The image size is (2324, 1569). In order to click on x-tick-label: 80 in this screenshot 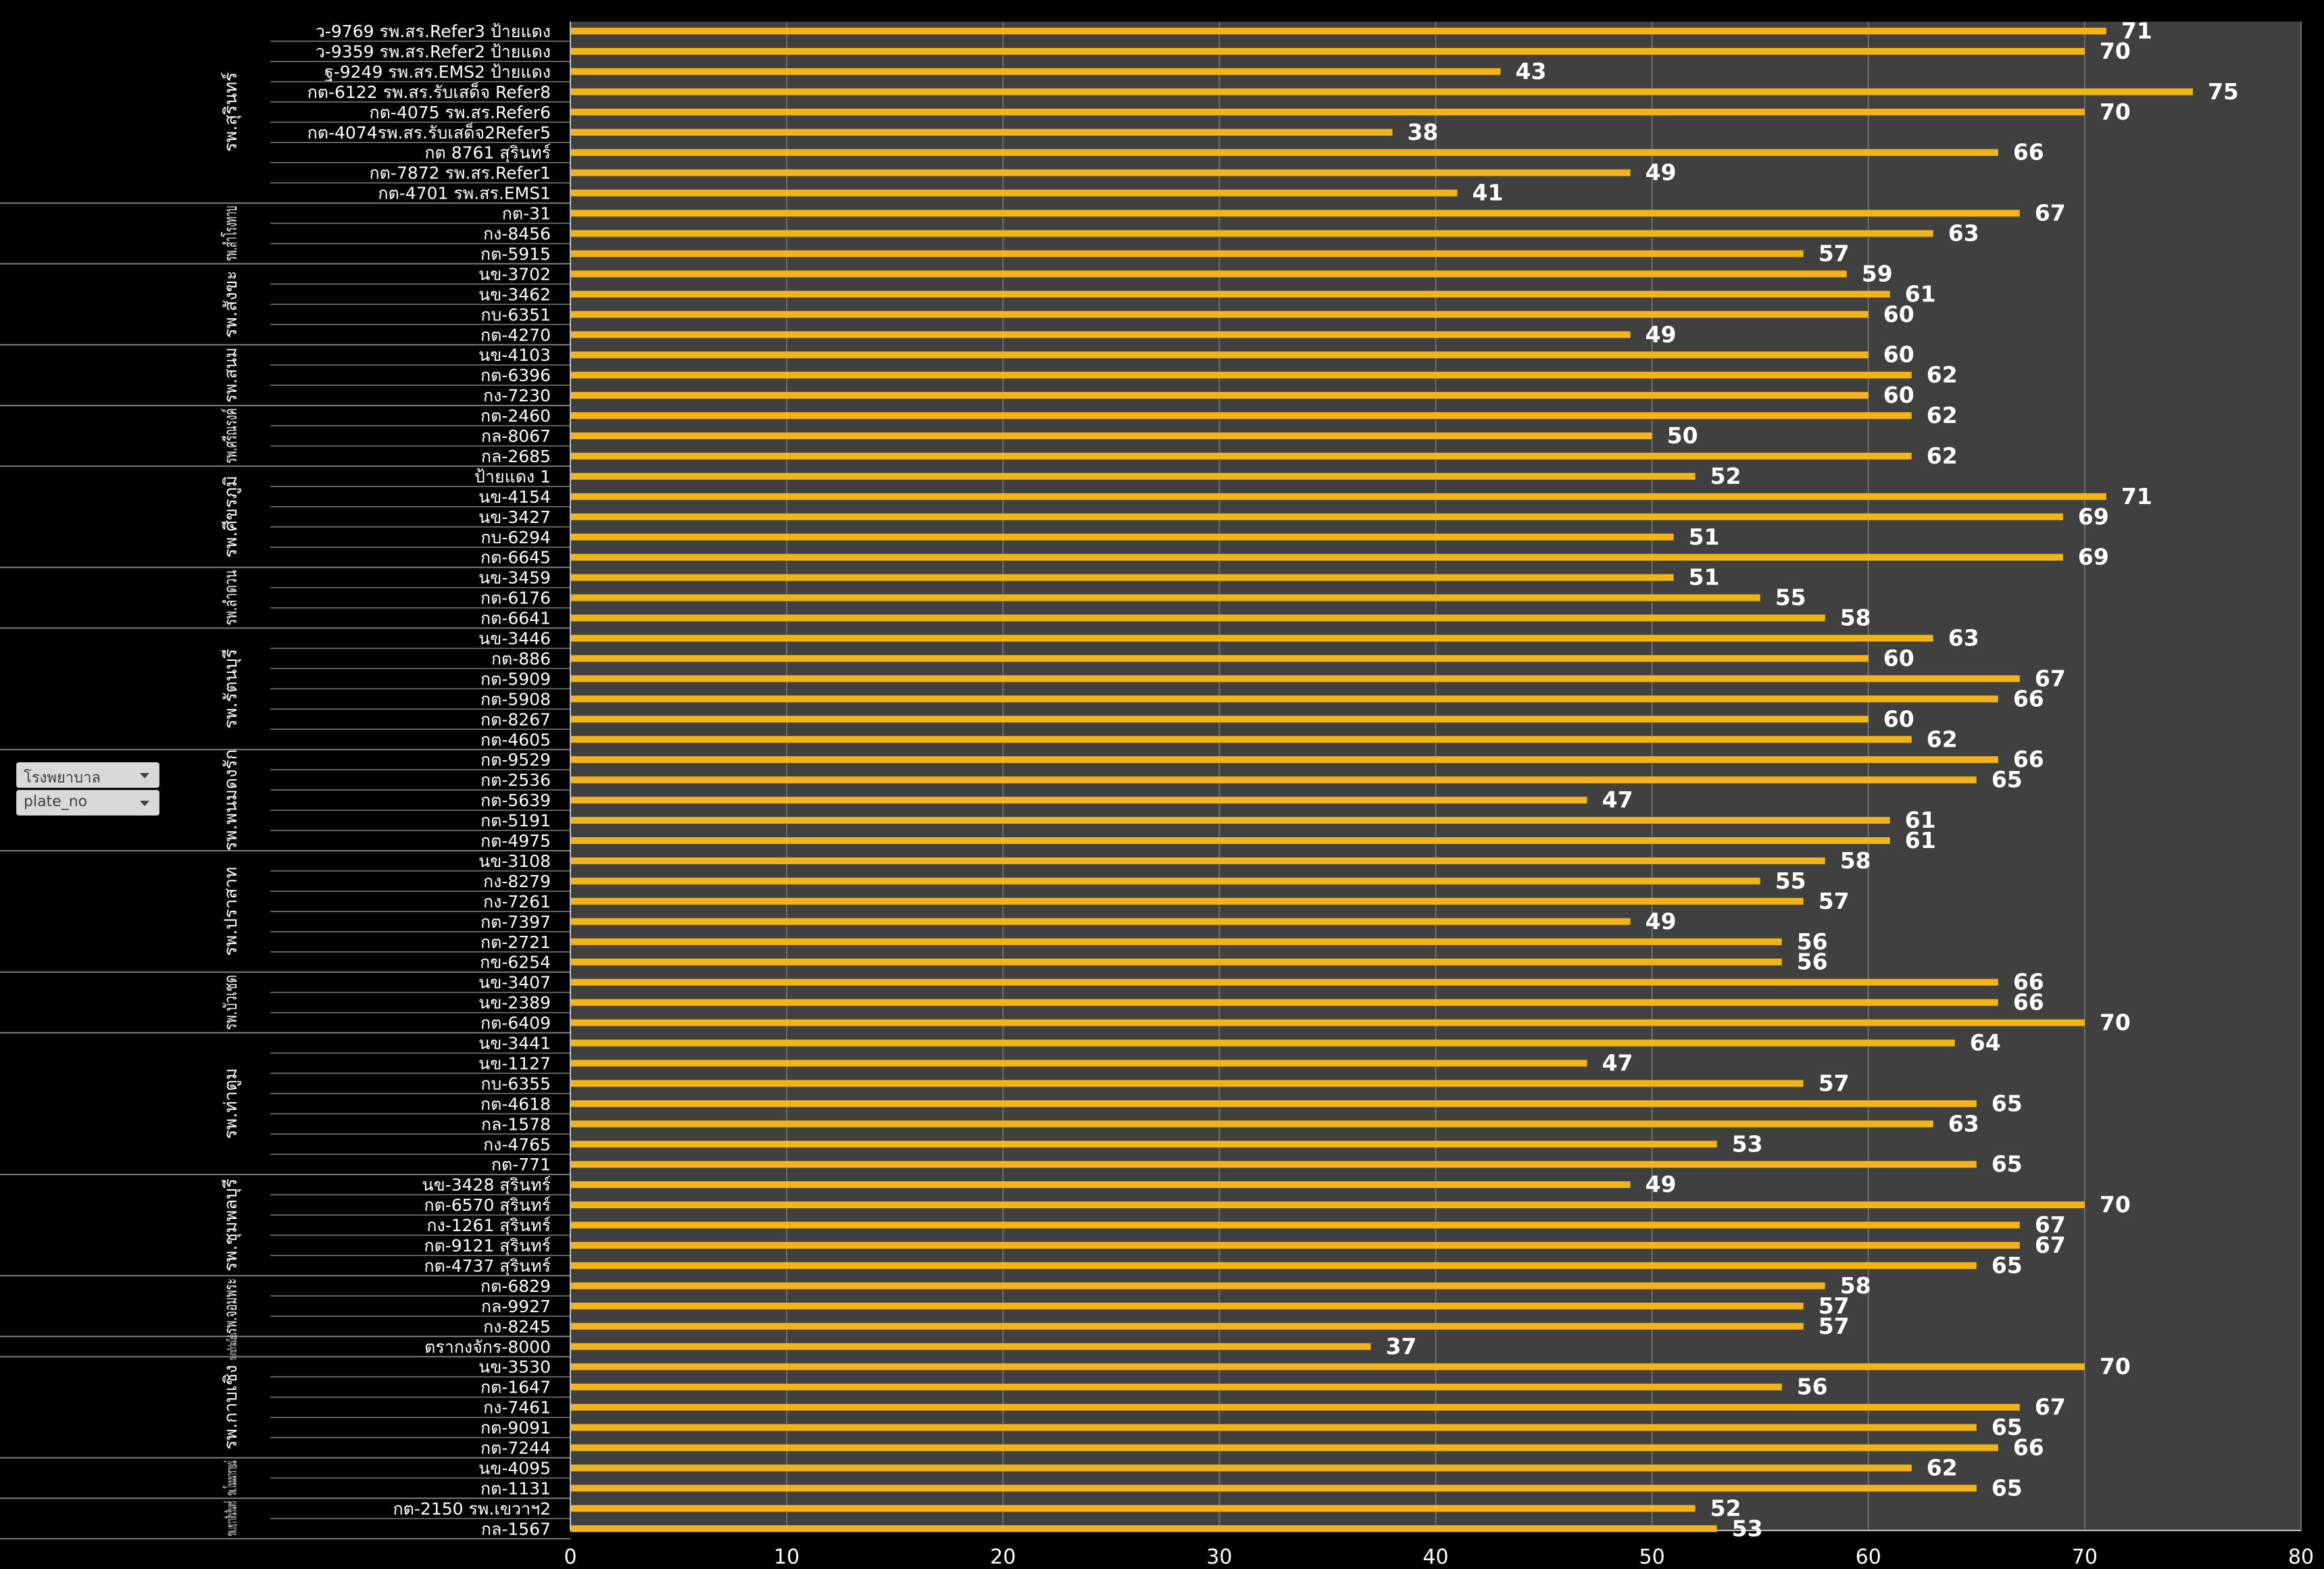, I will do `click(2301, 1557)`.